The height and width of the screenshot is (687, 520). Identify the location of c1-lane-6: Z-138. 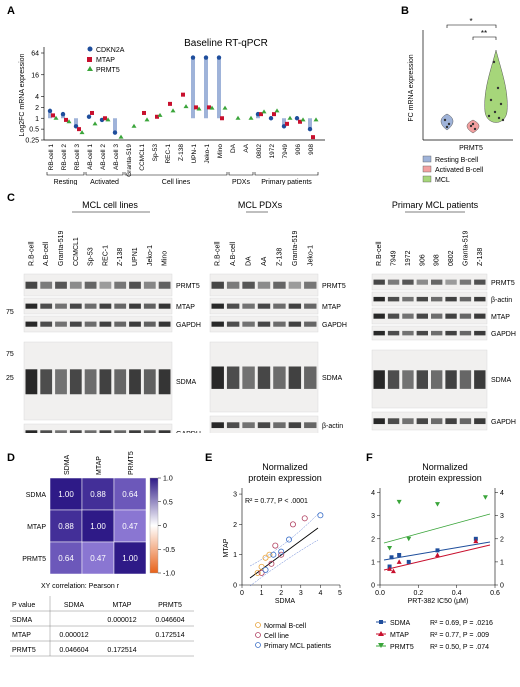
(120, 257).